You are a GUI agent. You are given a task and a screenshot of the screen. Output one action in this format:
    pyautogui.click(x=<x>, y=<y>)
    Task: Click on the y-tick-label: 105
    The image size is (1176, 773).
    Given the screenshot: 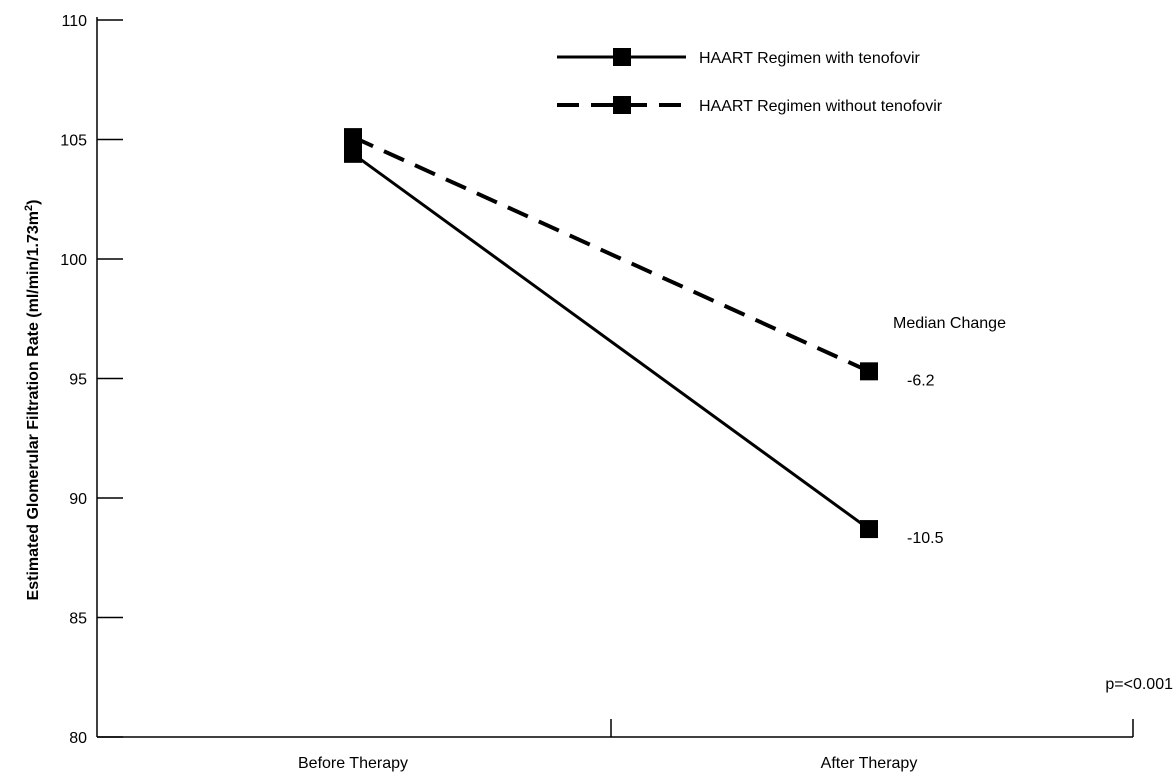 What is the action you would take?
    pyautogui.click(x=73, y=141)
    